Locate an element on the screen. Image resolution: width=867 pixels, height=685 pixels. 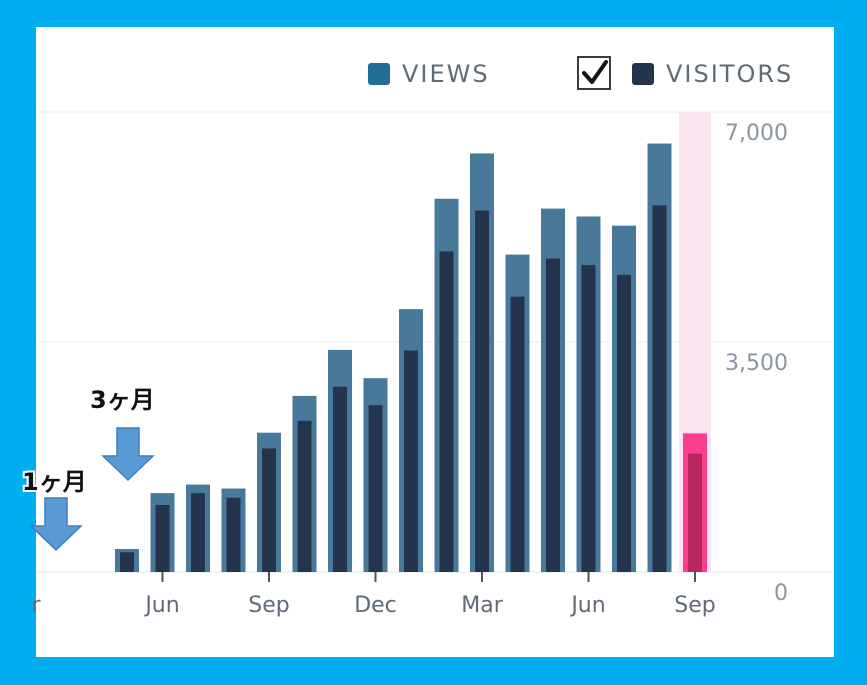
legend-visitors-label: VISITORS is located at coordinates (730, 74).